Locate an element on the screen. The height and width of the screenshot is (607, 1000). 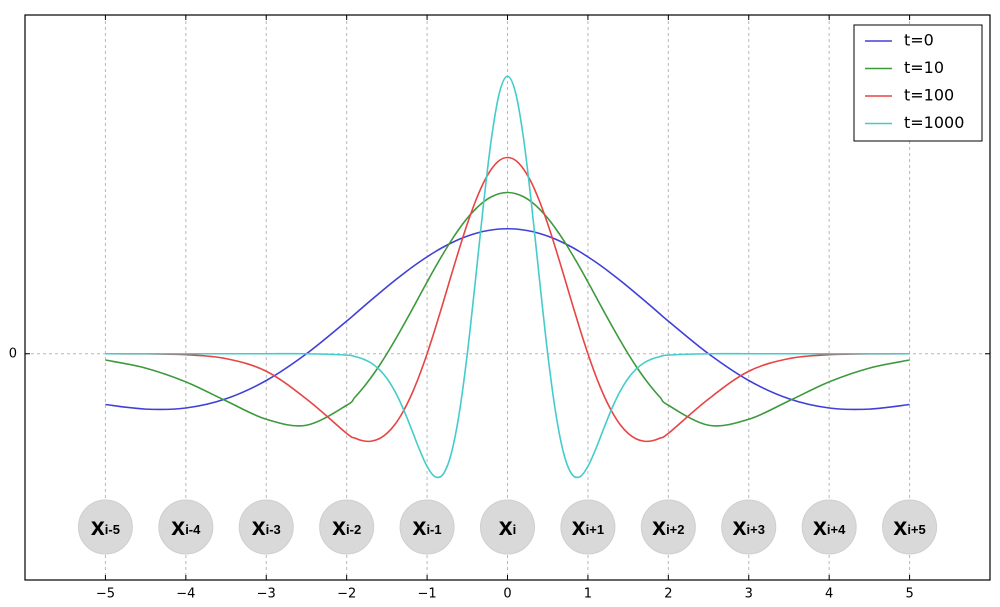
x-tick-label: 2 is located at coordinates (668, 594).